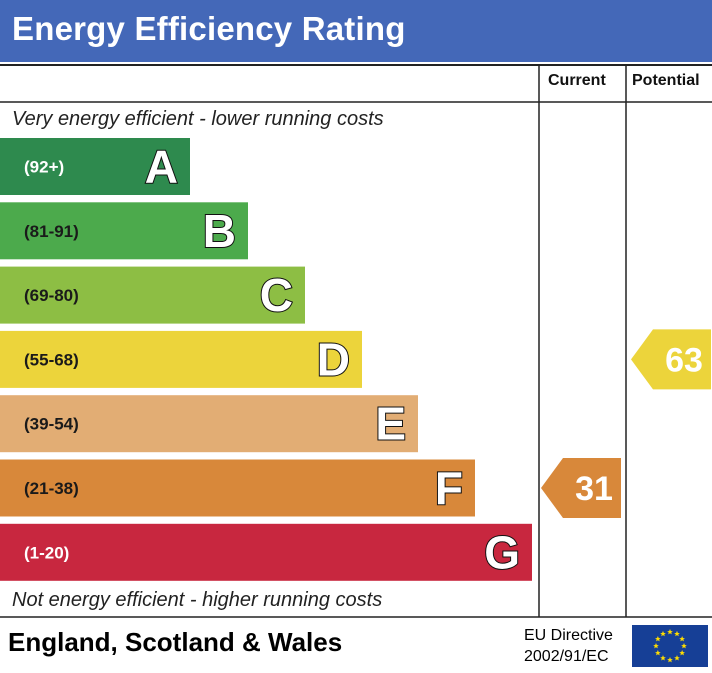 The image size is (712, 673). Describe the element at coordinates (175, 642) in the screenshot. I see `footer-region: England, Scotland & Wales` at that location.